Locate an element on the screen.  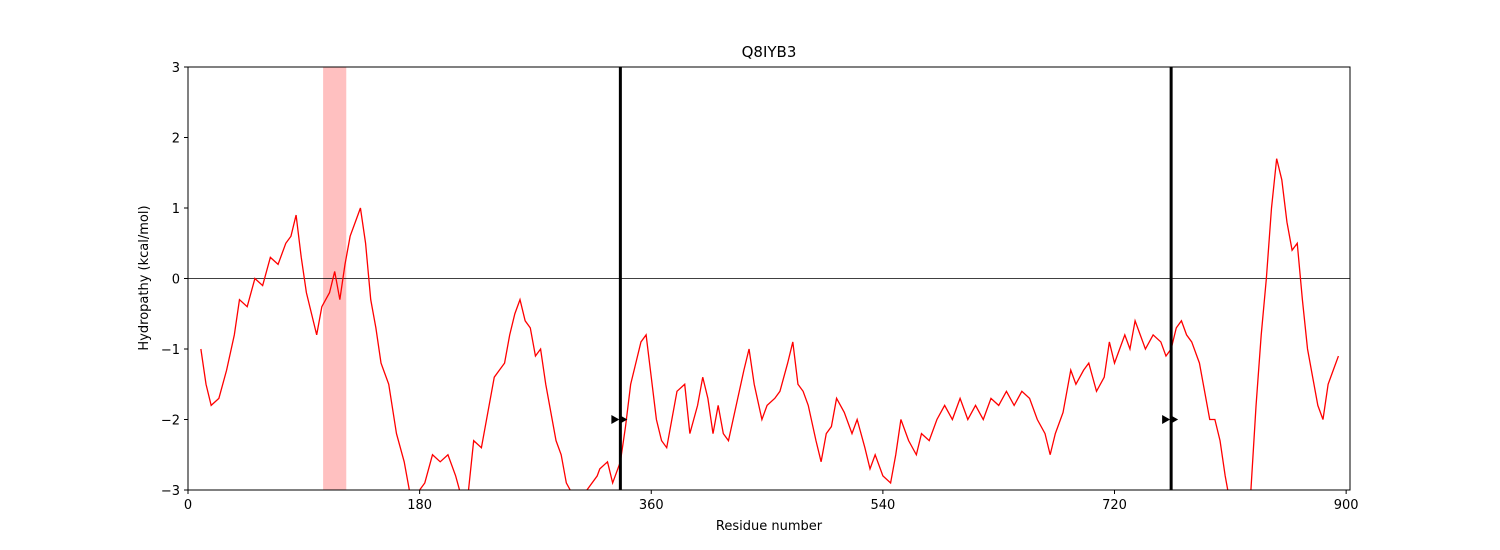
y-tick-label: 2 is located at coordinates (176, 139).